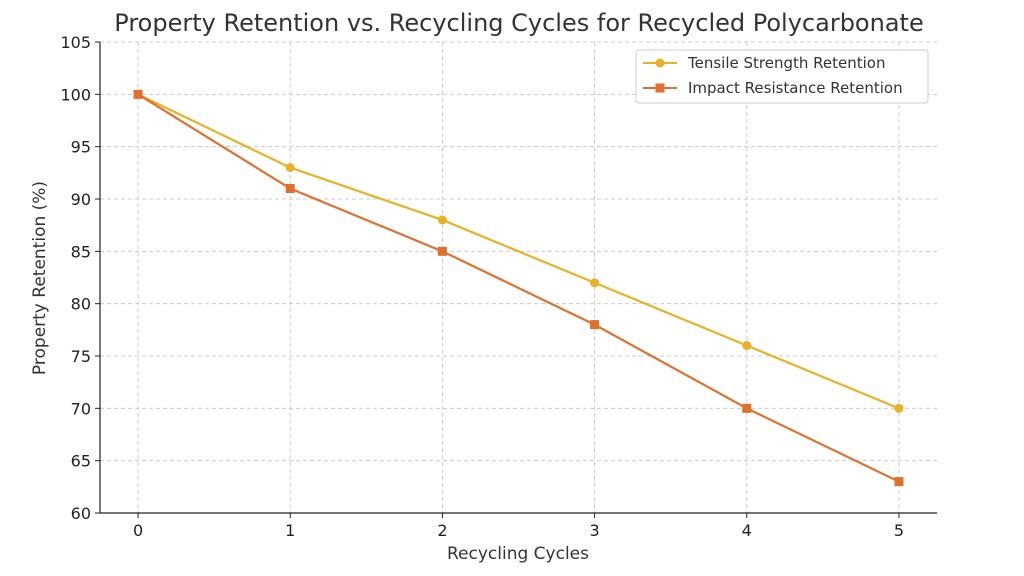 The image size is (1024, 576). What do you see at coordinates (786, 63) in the screenshot?
I see `legend-label-tensile: Tensile Strength Retention` at bounding box center [786, 63].